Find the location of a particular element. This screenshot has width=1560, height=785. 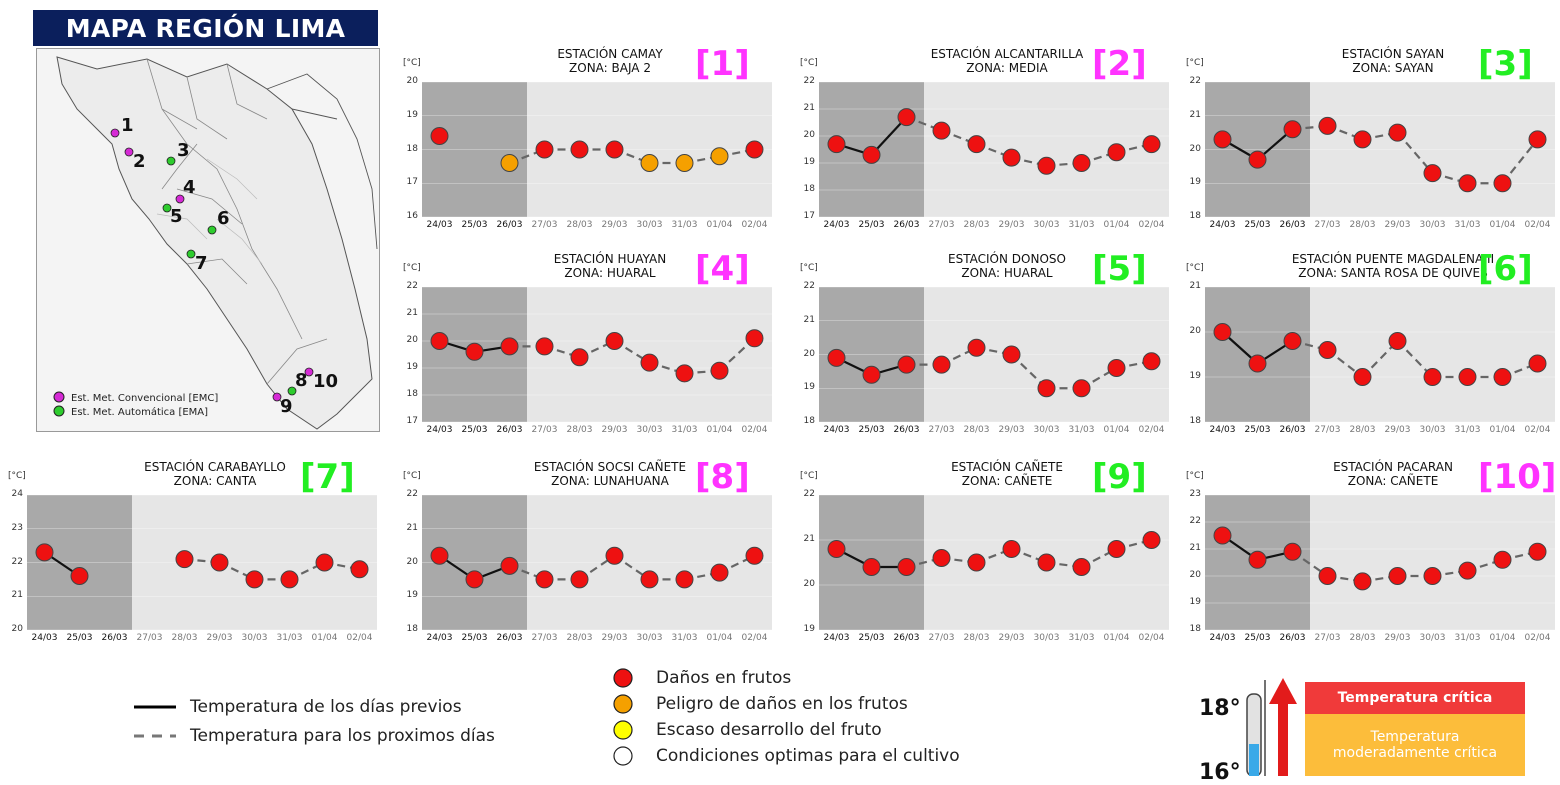

scale-tick-18: 18° is located at coordinates (1220, 708).